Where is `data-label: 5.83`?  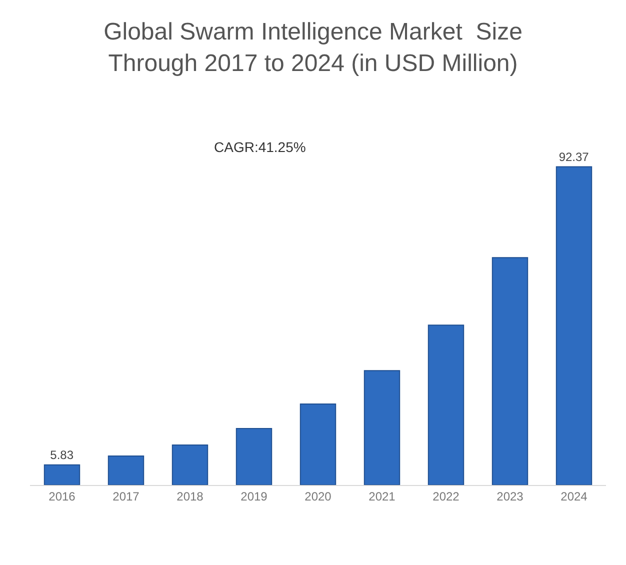
data-label: 5.83 is located at coordinates (62, 455).